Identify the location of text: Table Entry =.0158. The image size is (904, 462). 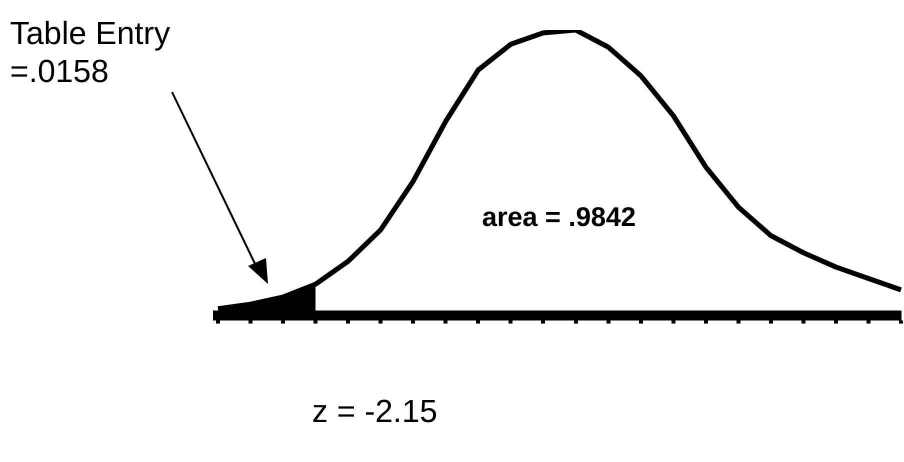
(91, 52).